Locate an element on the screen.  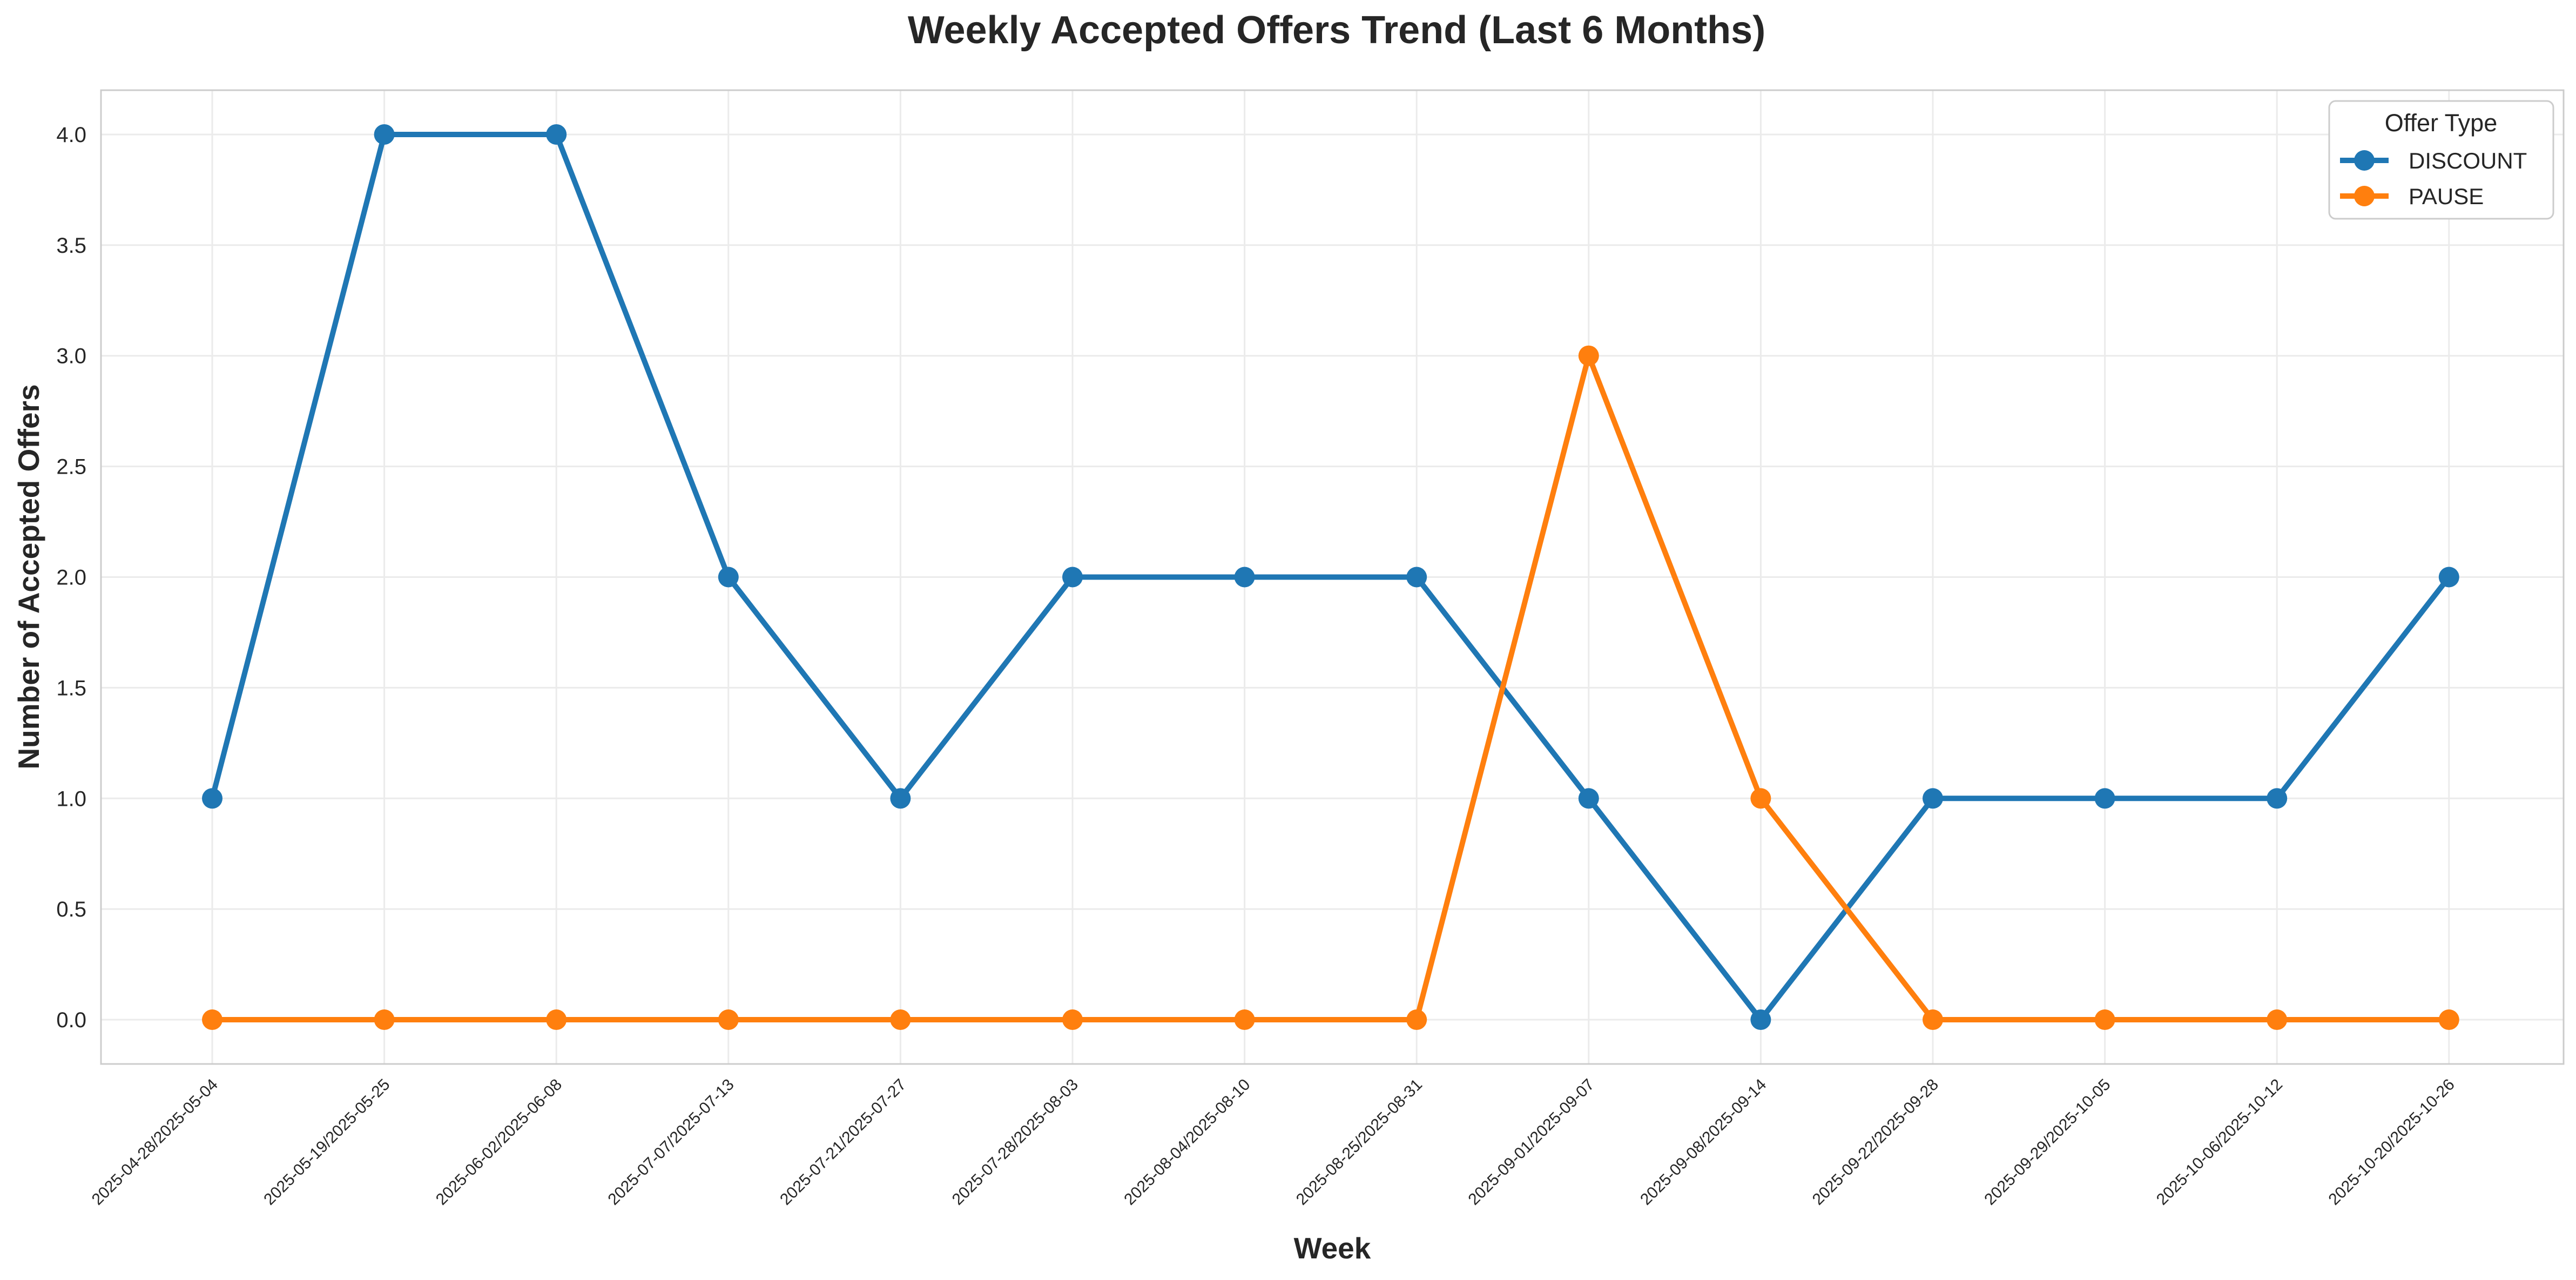
legend-box is located at coordinates (2441, 160).